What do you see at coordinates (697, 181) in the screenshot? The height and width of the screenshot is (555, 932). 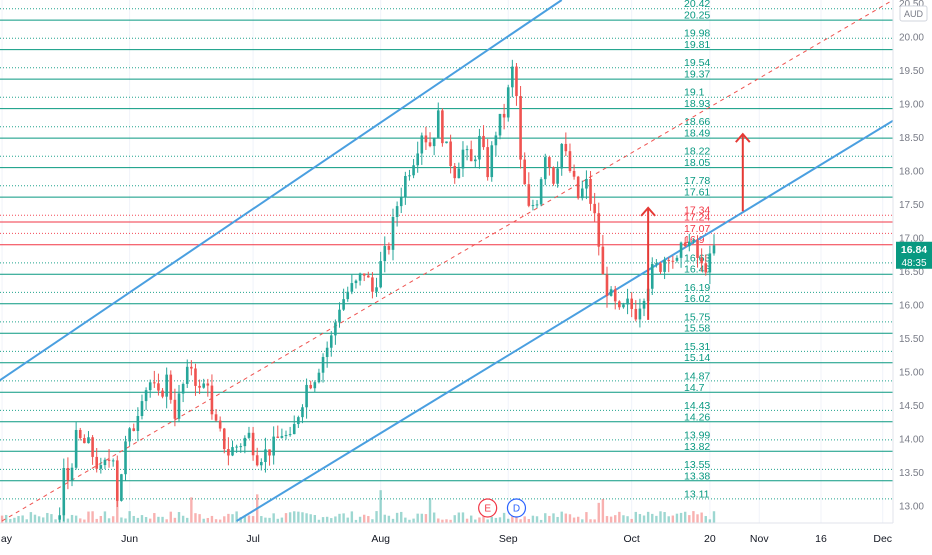 I see `level-label: 17.78` at bounding box center [697, 181].